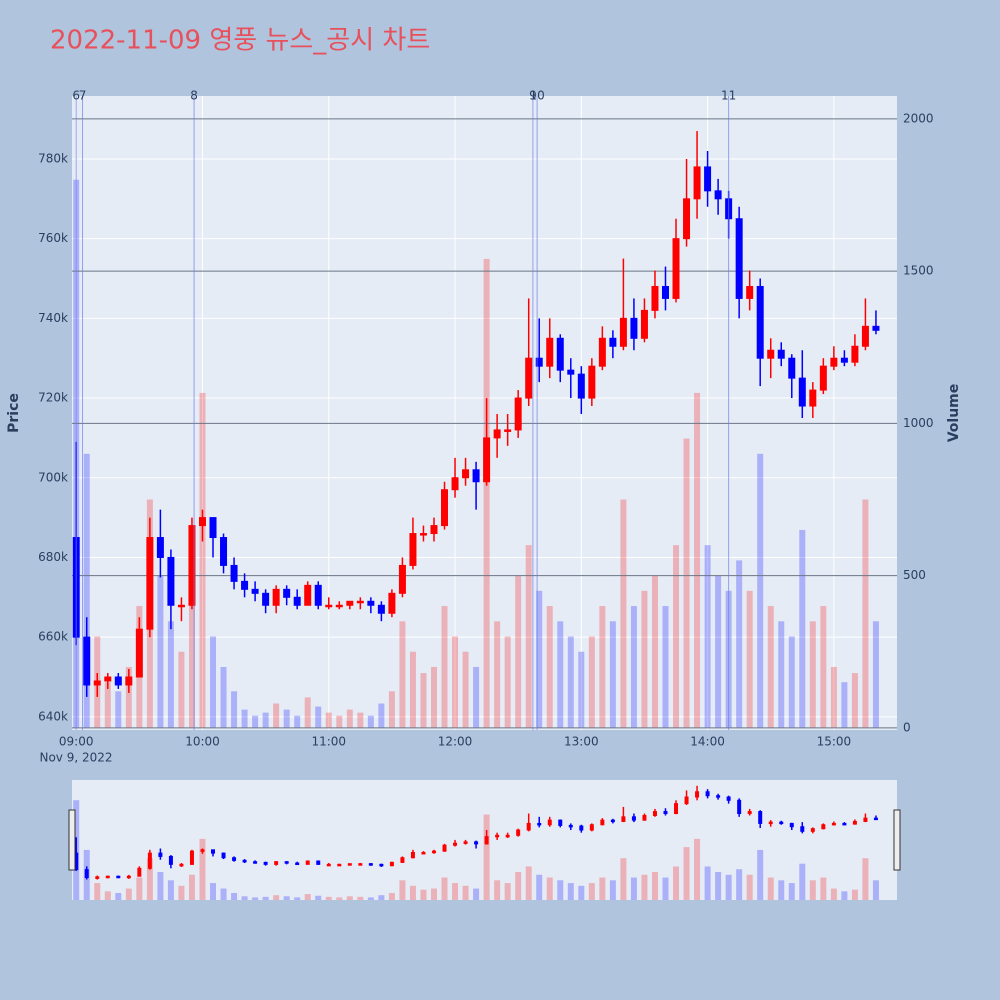 The image size is (1000, 1000). Describe the element at coordinates (834, 742) in the screenshot. I see `x-tick-label: 15:00` at that location.